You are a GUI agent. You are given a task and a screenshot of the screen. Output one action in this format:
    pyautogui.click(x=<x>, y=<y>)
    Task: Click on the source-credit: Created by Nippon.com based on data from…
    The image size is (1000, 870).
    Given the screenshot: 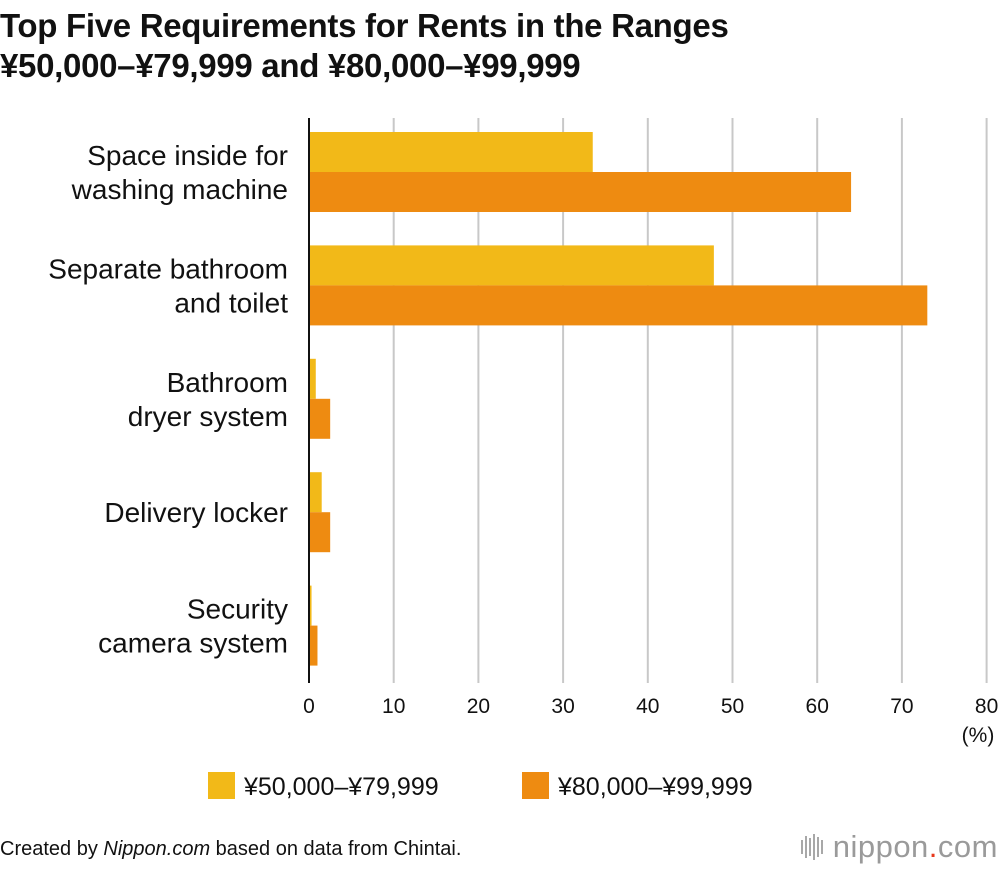 What is the action you would take?
    pyautogui.click(x=230, y=849)
    